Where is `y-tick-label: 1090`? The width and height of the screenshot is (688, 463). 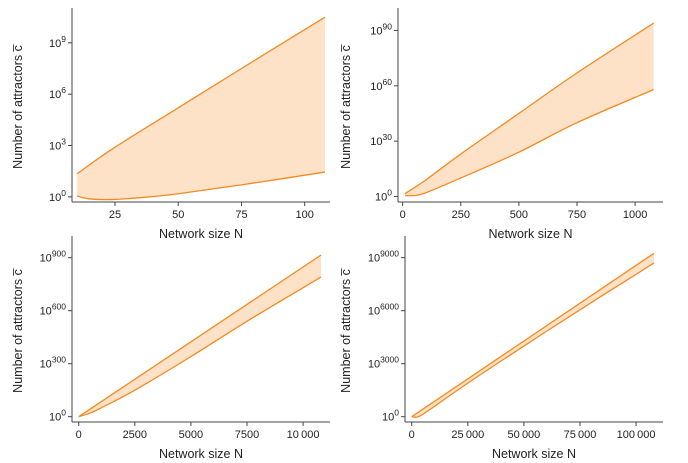
y-tick-label: 1090 is located at coordinates (381, 29).